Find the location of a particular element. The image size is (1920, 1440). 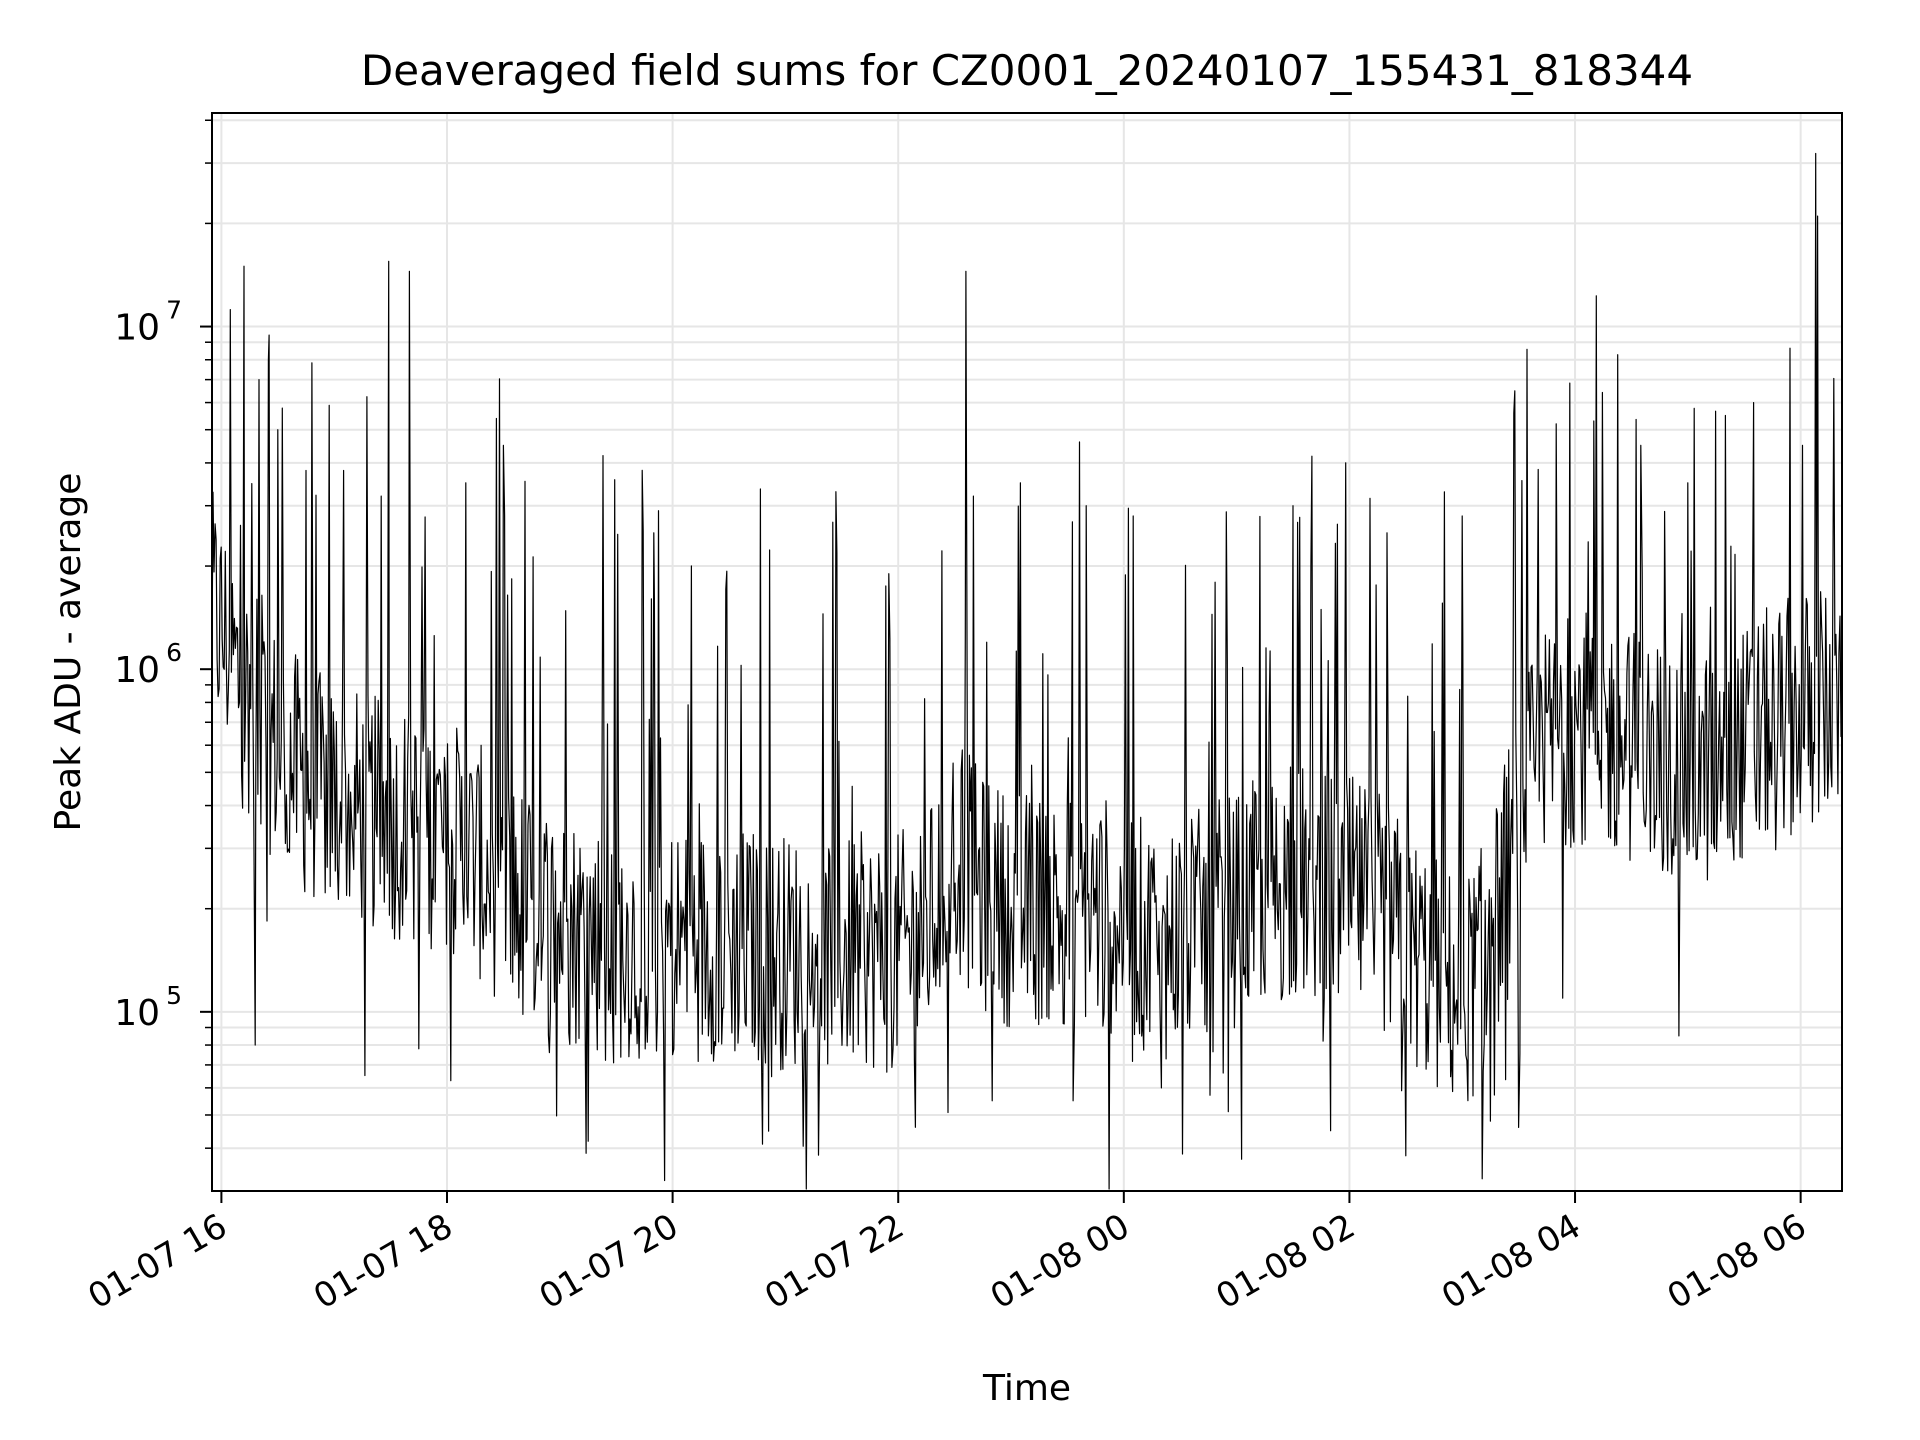

x-axis-label: Time is located at coordinates (1026, 1388).